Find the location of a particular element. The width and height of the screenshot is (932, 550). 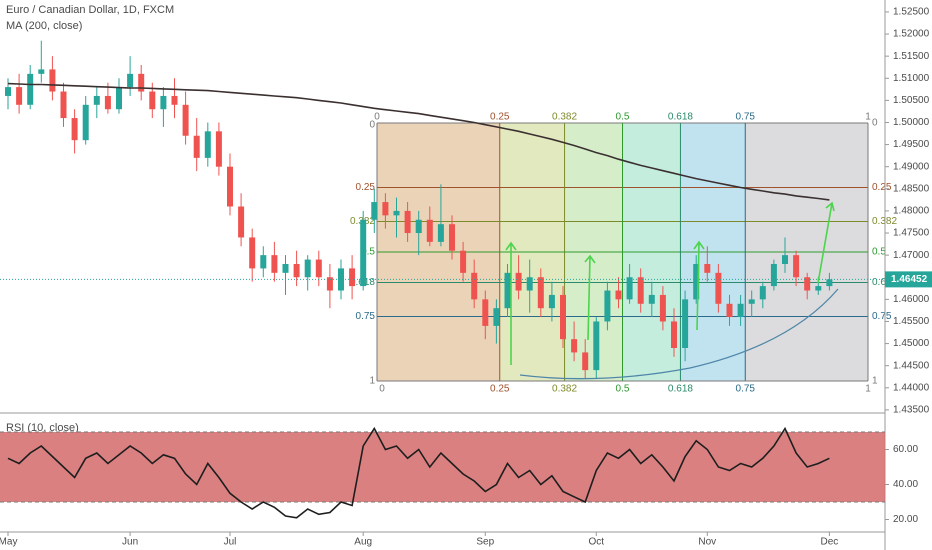

indicator-title: MA (200, close) is located at coordinates (44, 26).